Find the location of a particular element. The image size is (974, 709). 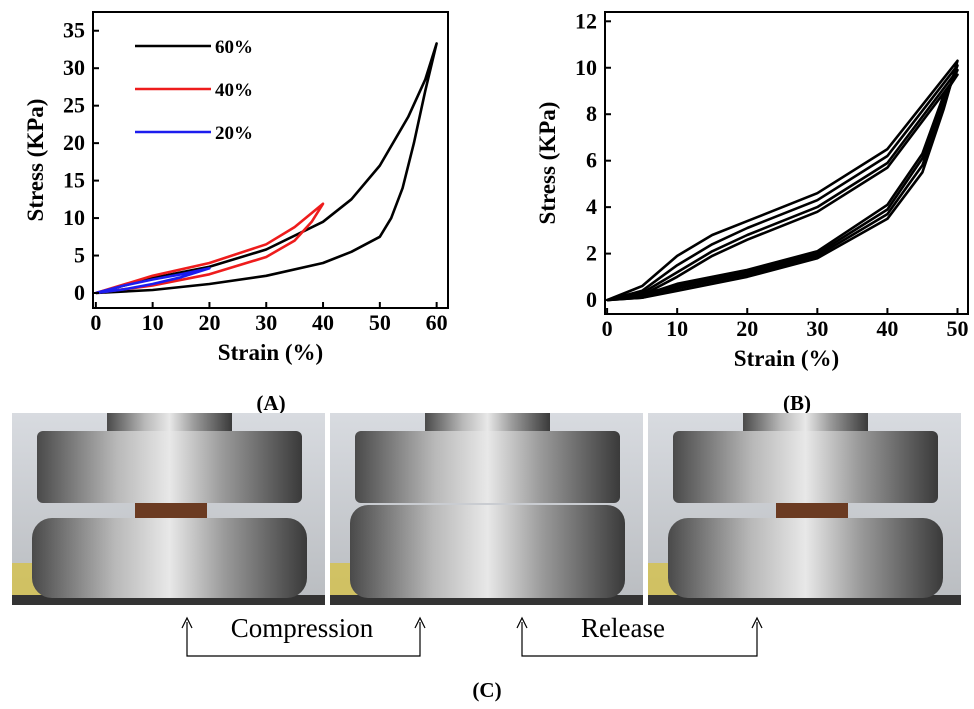

legend-label: 20% is located at coordinates (234, 133).